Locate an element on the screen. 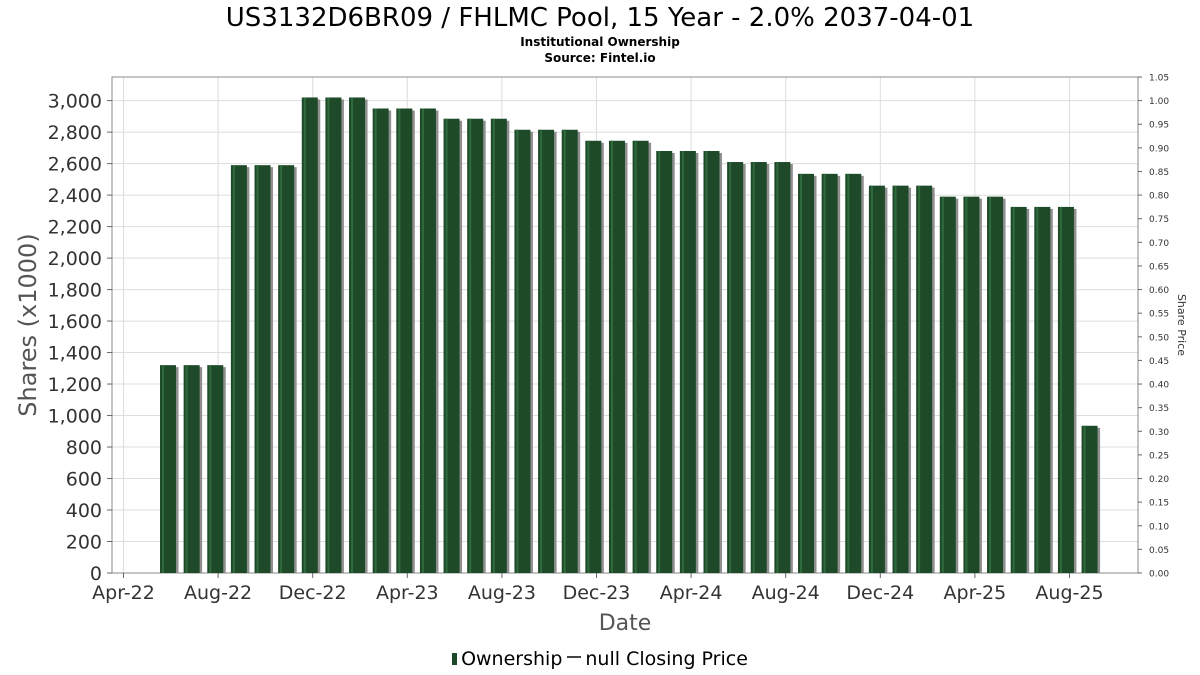  y-tick-label: 1,200 is located at coordinates (75, 385).